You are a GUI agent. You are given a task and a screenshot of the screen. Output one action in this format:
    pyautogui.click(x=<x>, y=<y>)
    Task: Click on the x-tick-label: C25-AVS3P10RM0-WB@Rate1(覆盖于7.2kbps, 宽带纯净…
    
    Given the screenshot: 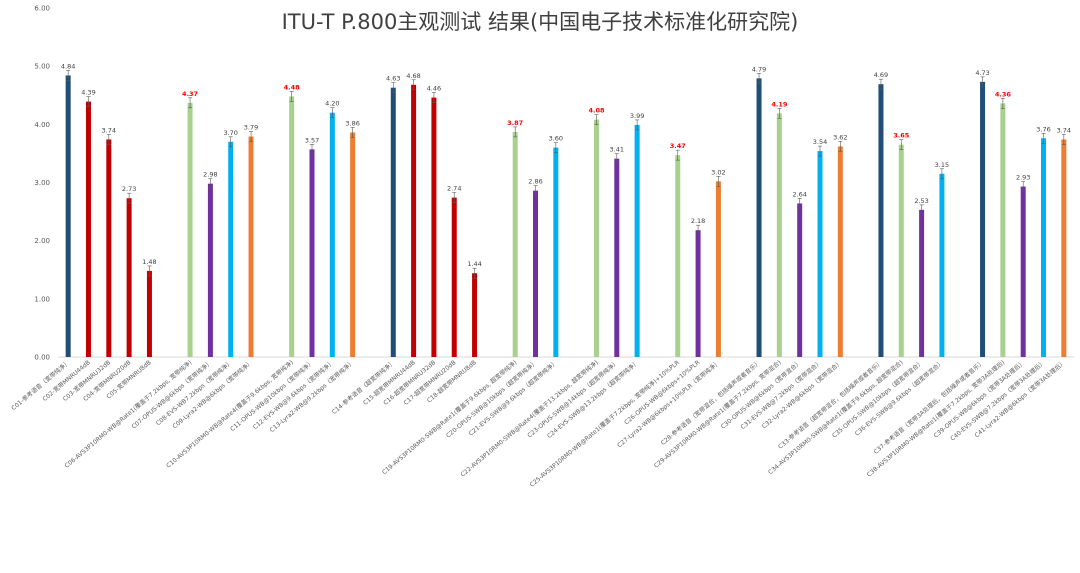 What is the action you would take?
    pyautogui.click(x=604, y=423)
    